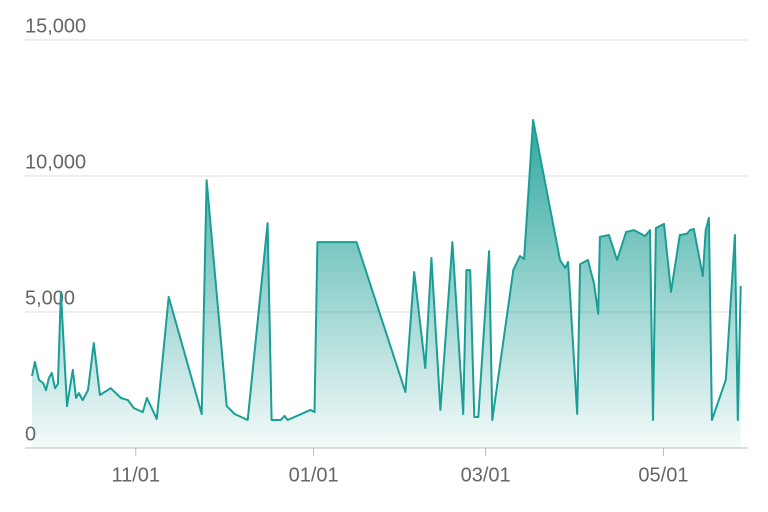  I want to click on x-tick-label: 11/01, so click(135, 475).